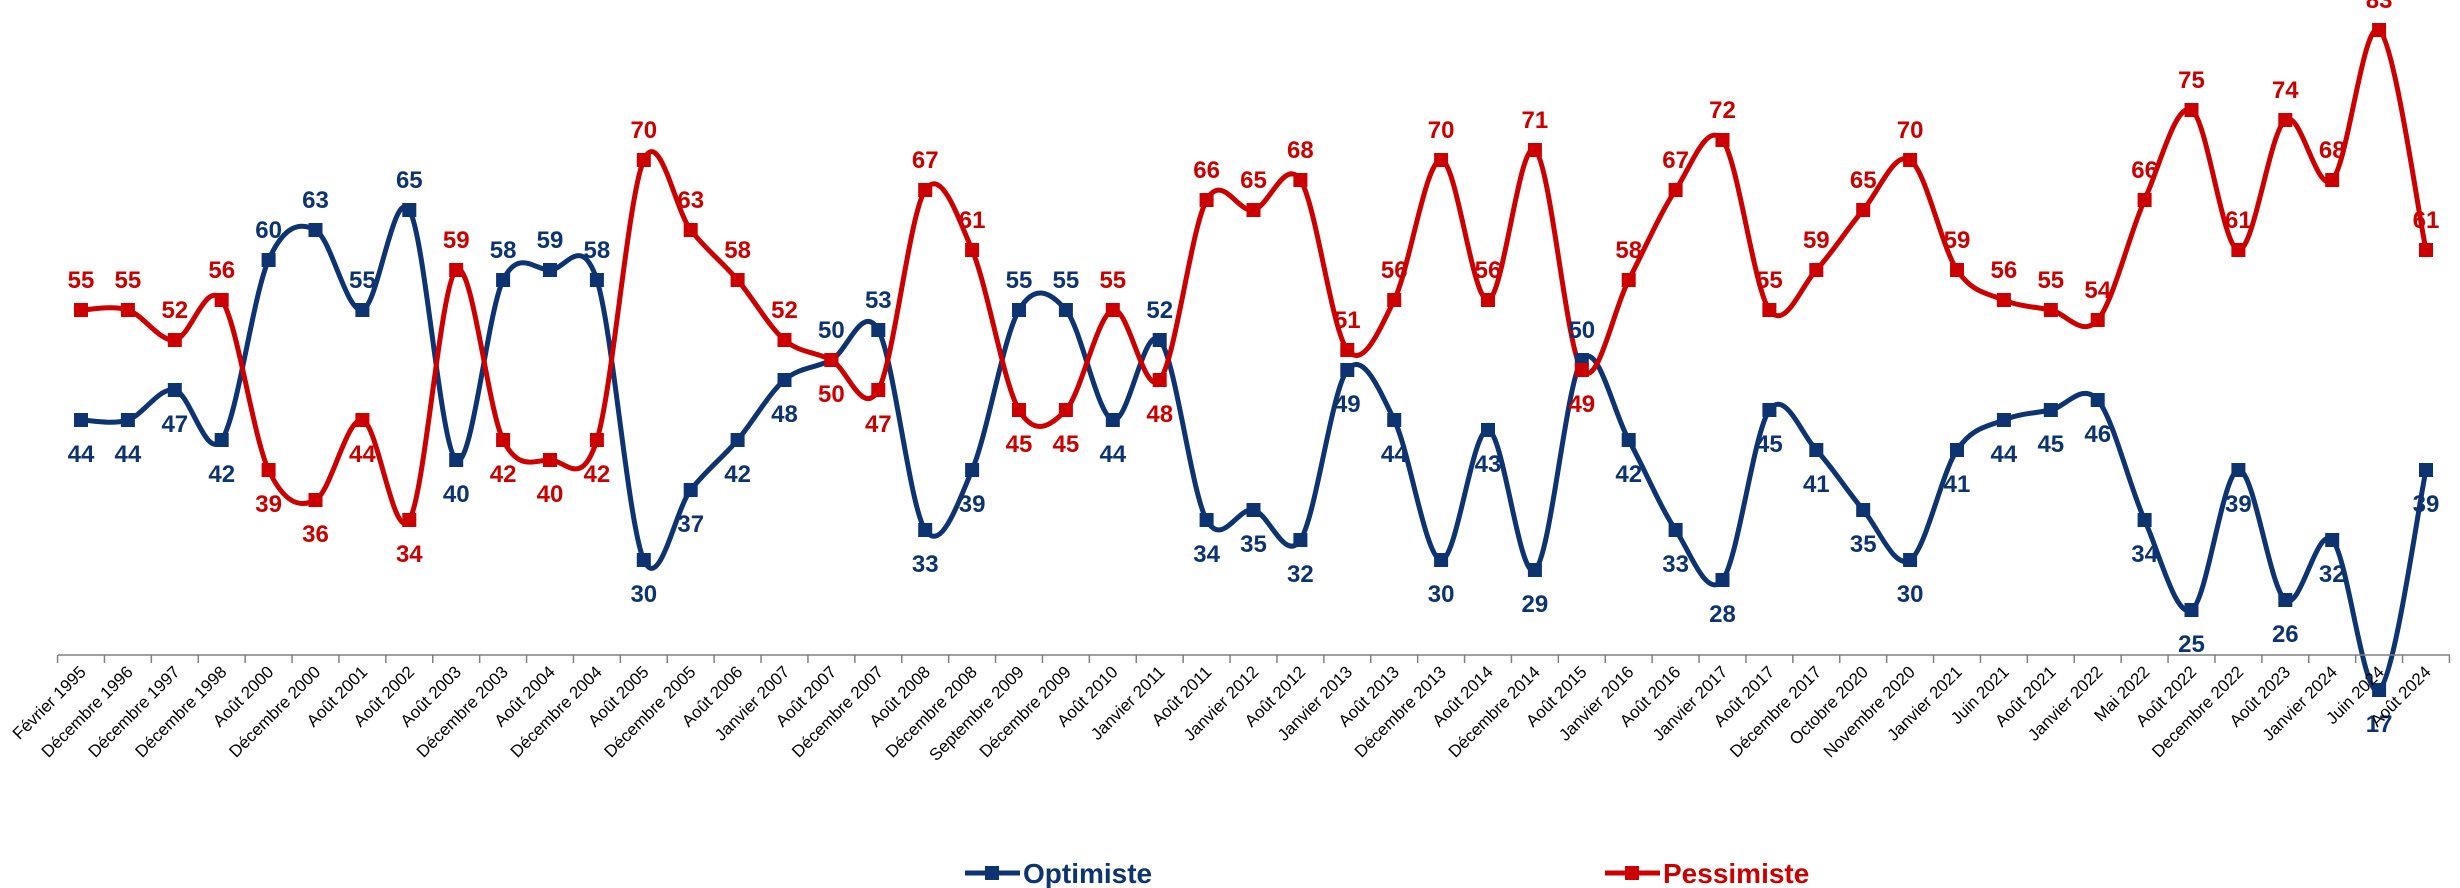  Describe the element at coordinates (1066, 280) in the screenshot. I see `data-label-optimiste: 55` at that location.